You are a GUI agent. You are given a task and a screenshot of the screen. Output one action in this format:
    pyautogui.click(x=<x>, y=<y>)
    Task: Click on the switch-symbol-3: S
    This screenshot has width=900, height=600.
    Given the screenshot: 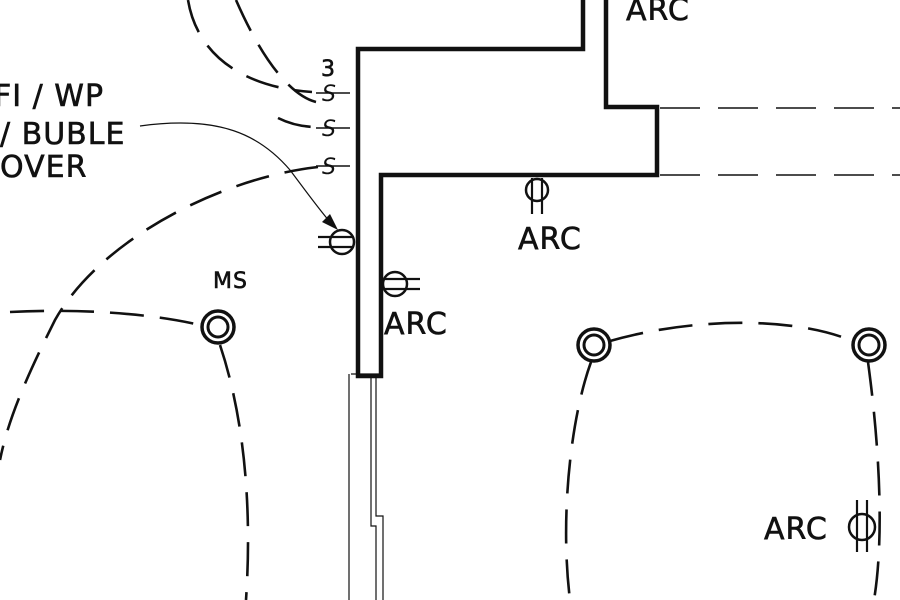 What is the action you would take?
    pyautogui.click(x=329, y=167)
    